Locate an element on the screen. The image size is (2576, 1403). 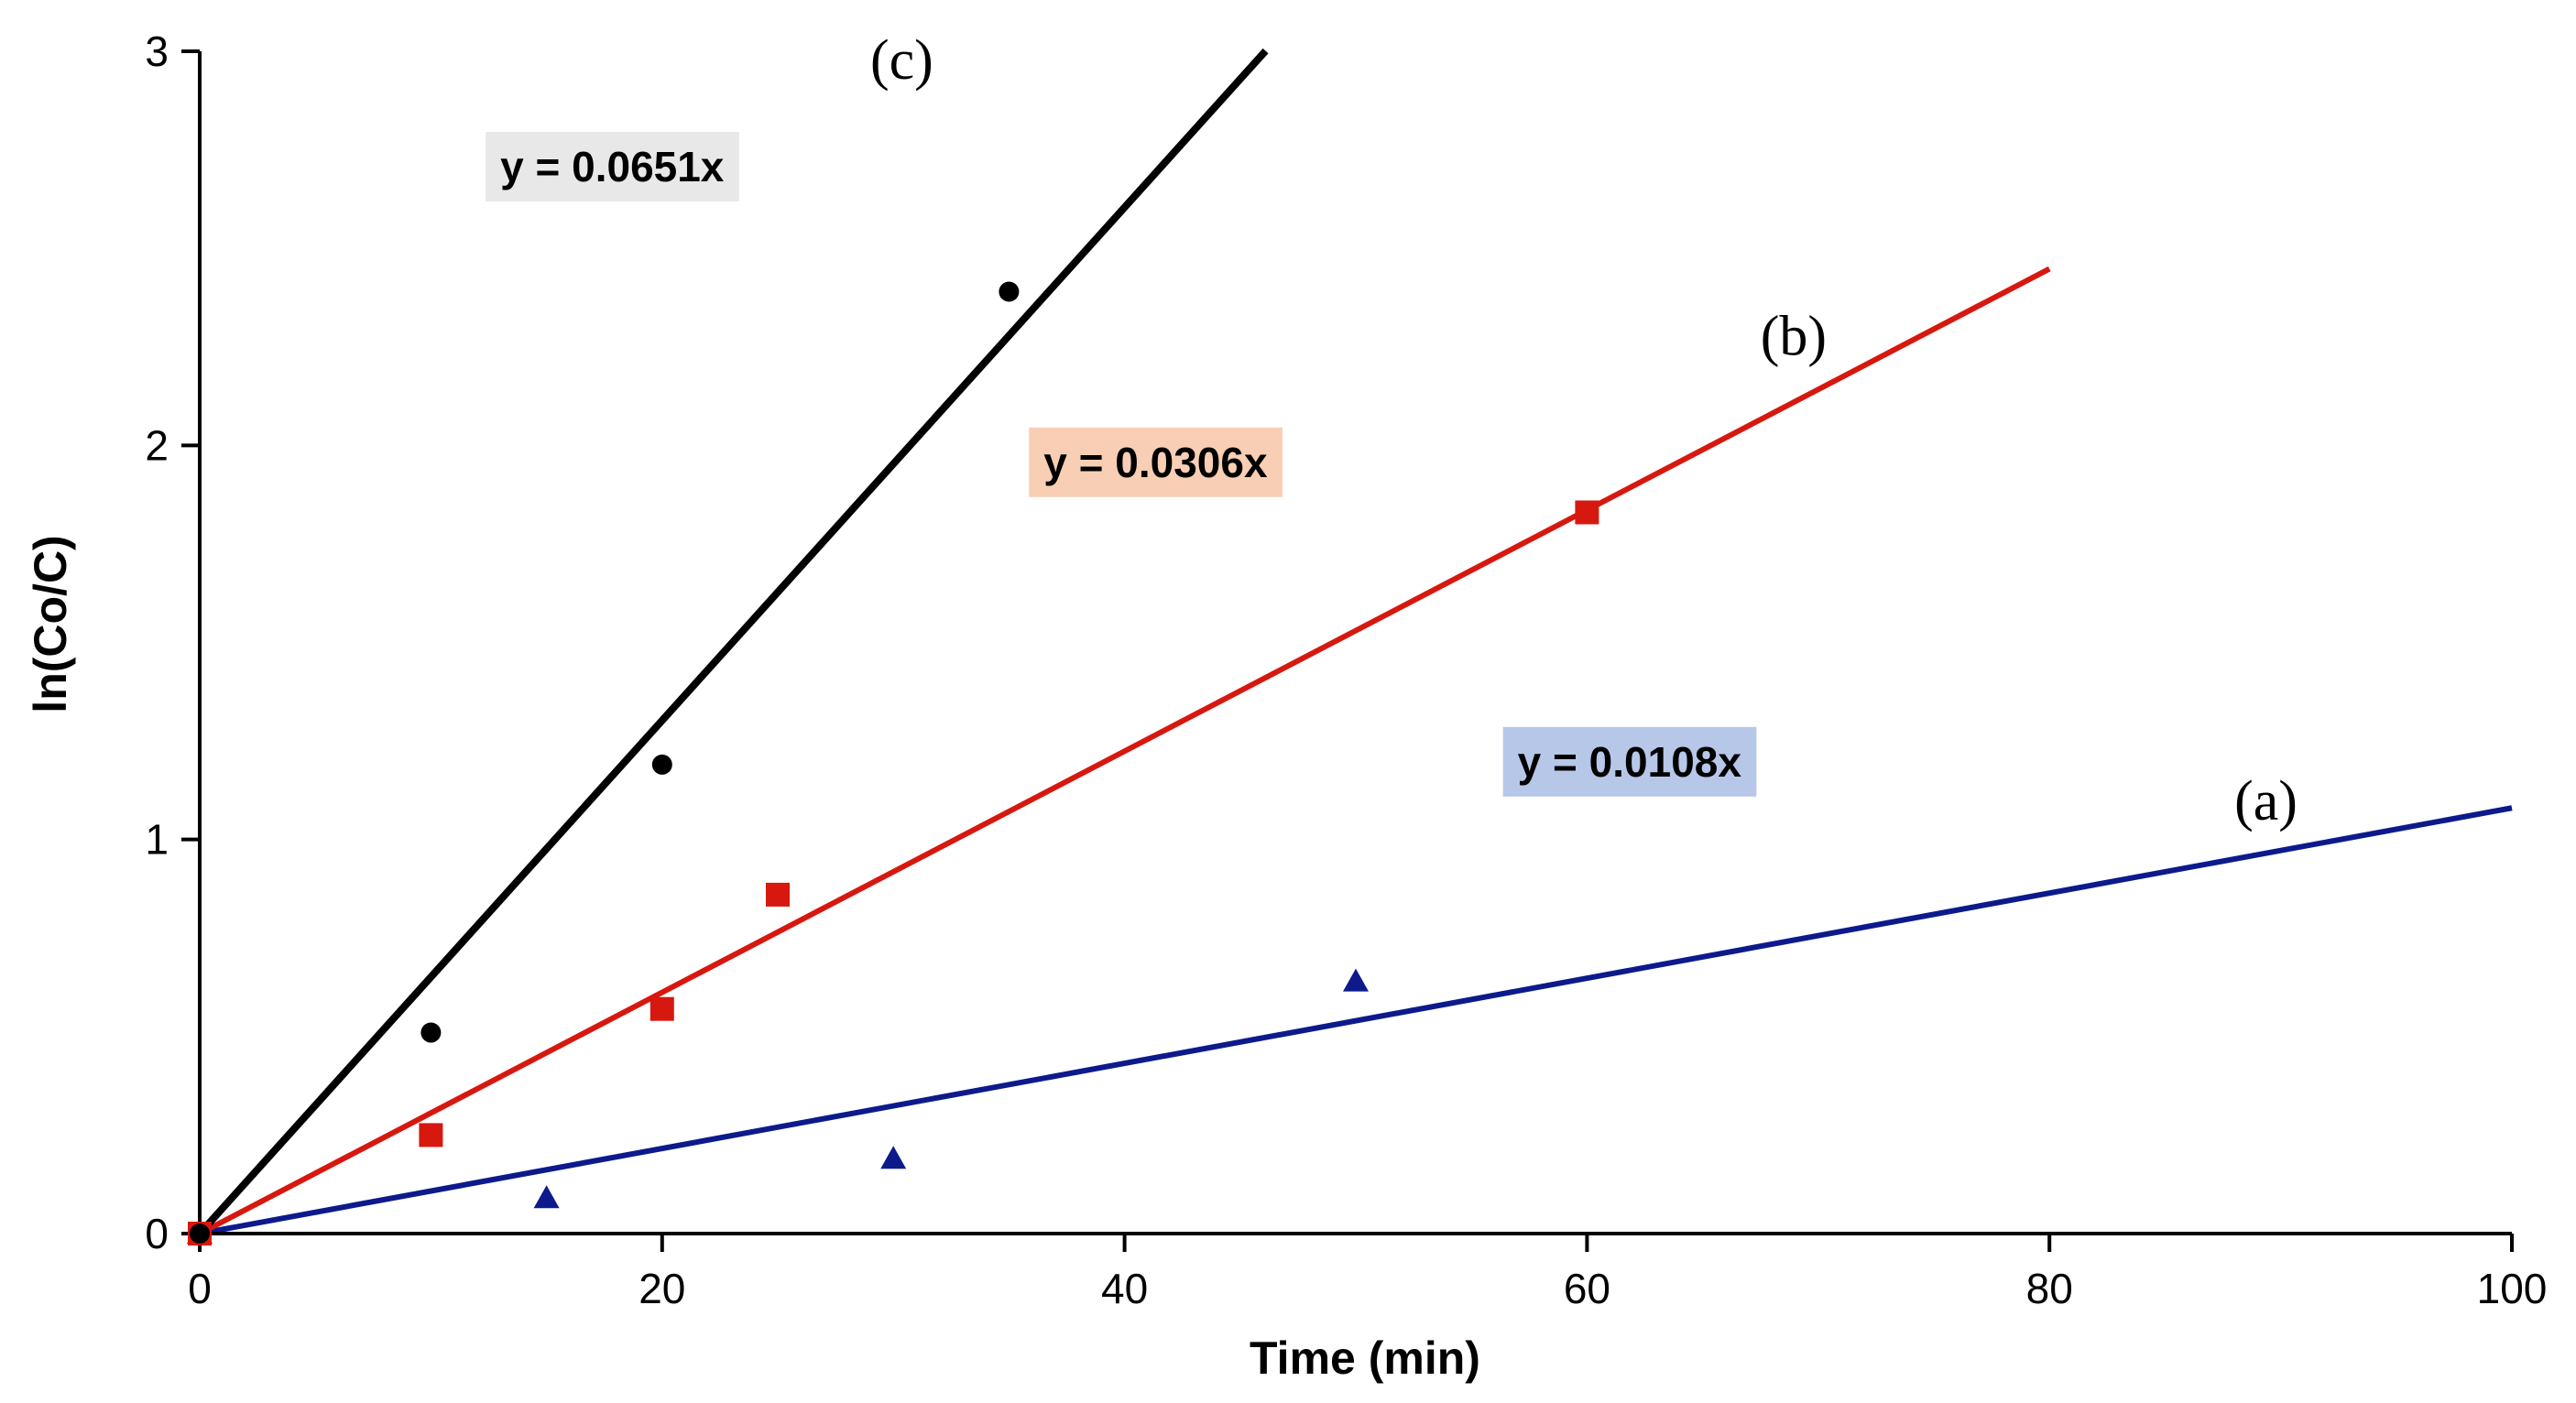
equation-box-b is located at coordinates (1156, 462).